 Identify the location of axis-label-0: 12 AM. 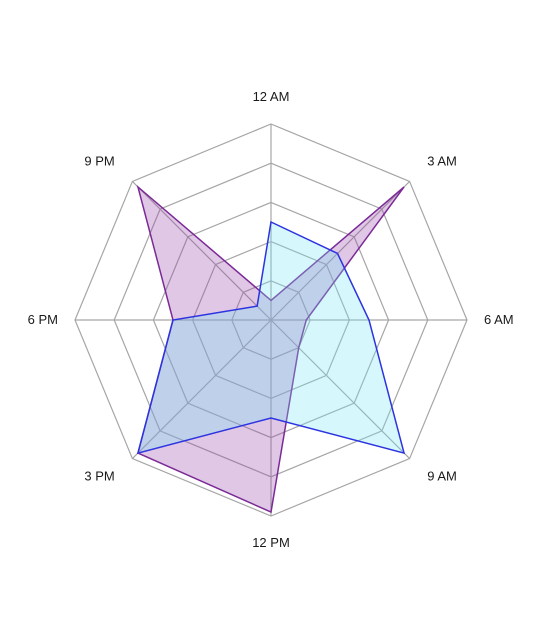
(271, 96).